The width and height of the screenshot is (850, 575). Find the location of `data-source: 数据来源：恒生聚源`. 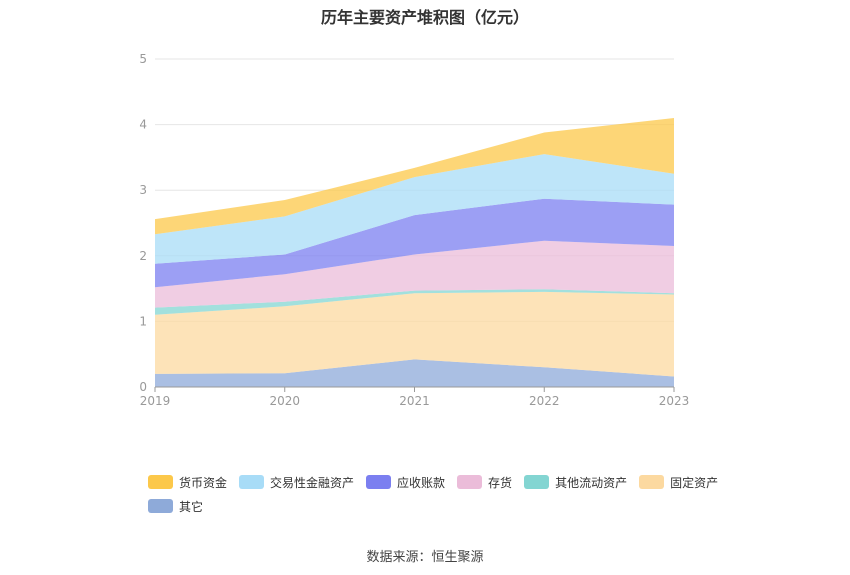

data-source: 数据来源：恒生聚源 is located at coordinates (425, 557).